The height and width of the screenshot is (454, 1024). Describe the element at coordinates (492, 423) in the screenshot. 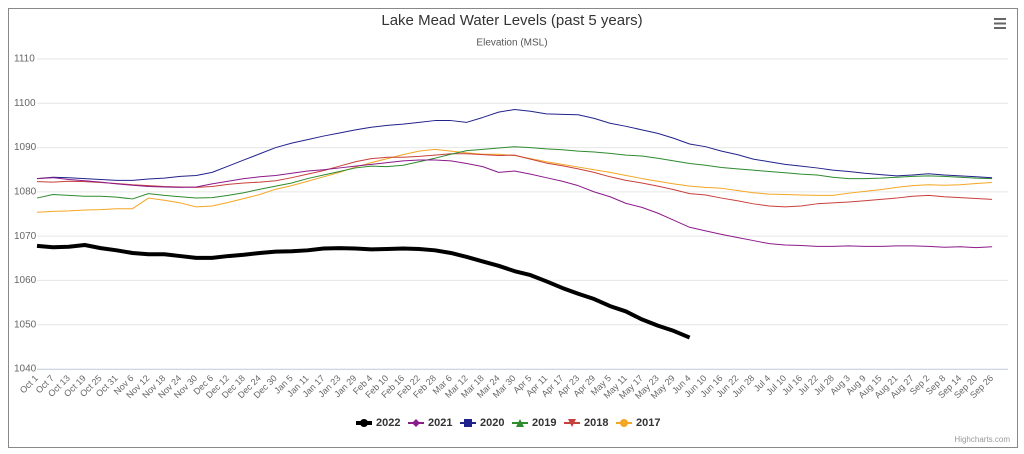

I see `legend-label: 2020` at that location.